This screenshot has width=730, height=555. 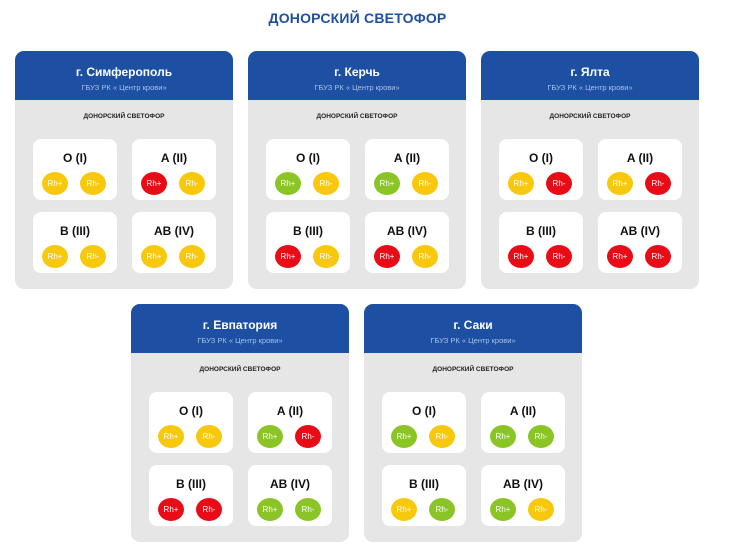 I want to click on city-name: г. Ялта, so click(x=590, y=72).